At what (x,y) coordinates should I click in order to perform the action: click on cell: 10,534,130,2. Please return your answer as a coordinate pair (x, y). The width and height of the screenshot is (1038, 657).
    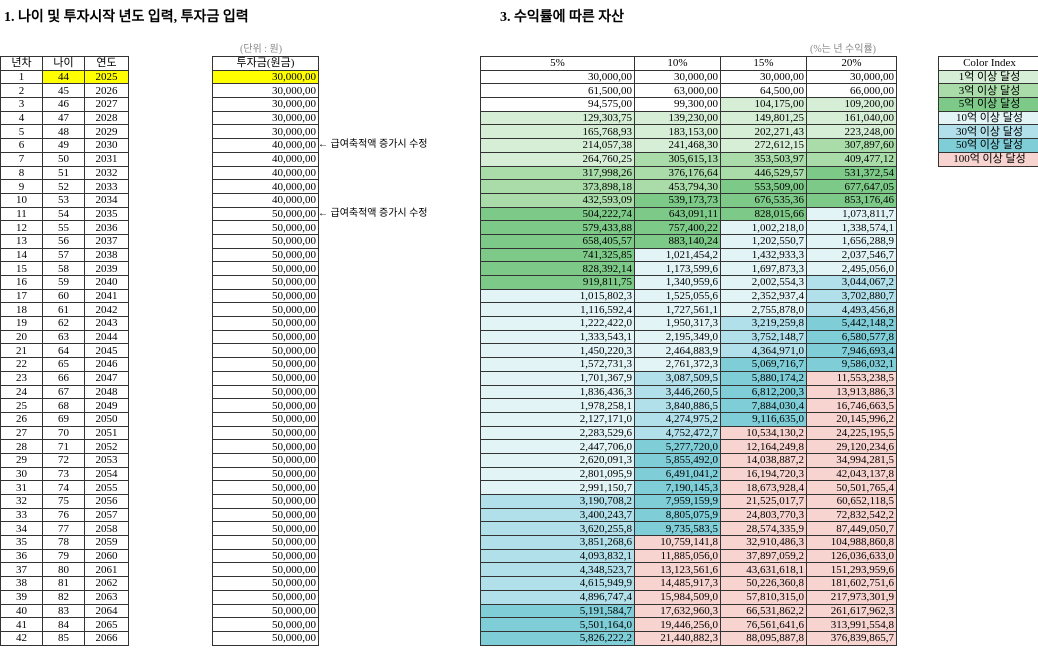
    Looking at the image, I should click on (763, 433).